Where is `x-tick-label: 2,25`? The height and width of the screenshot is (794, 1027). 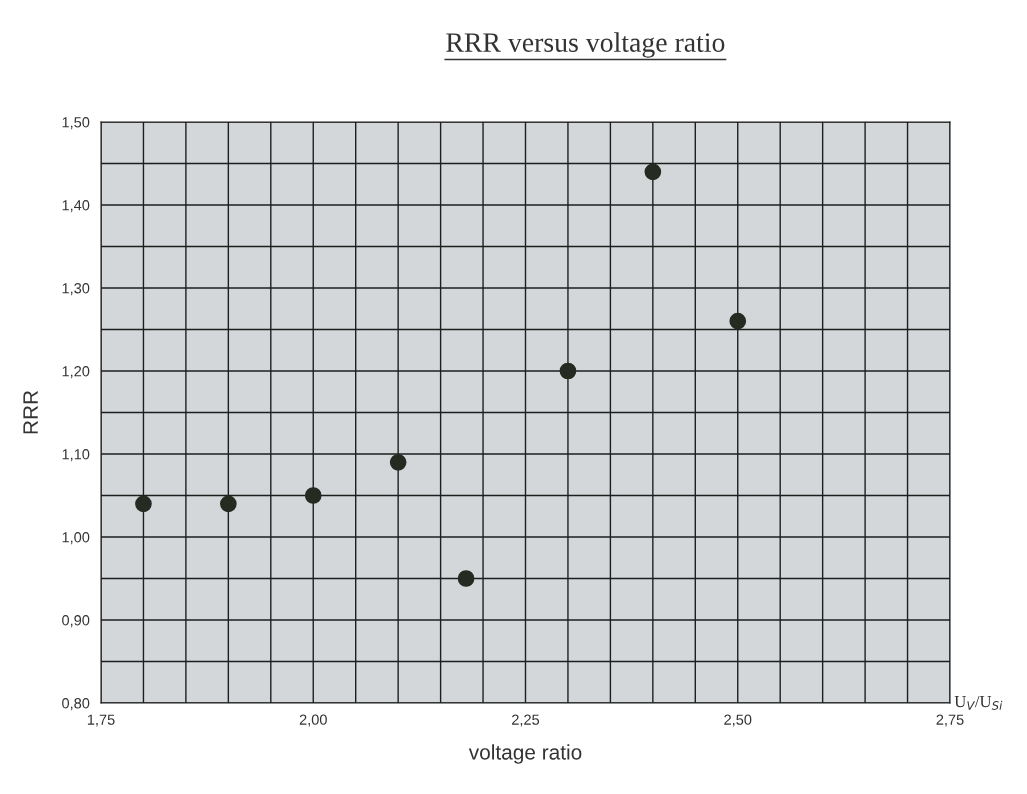
x-tick-label: 2,25 is located at coordinates (526, 720).